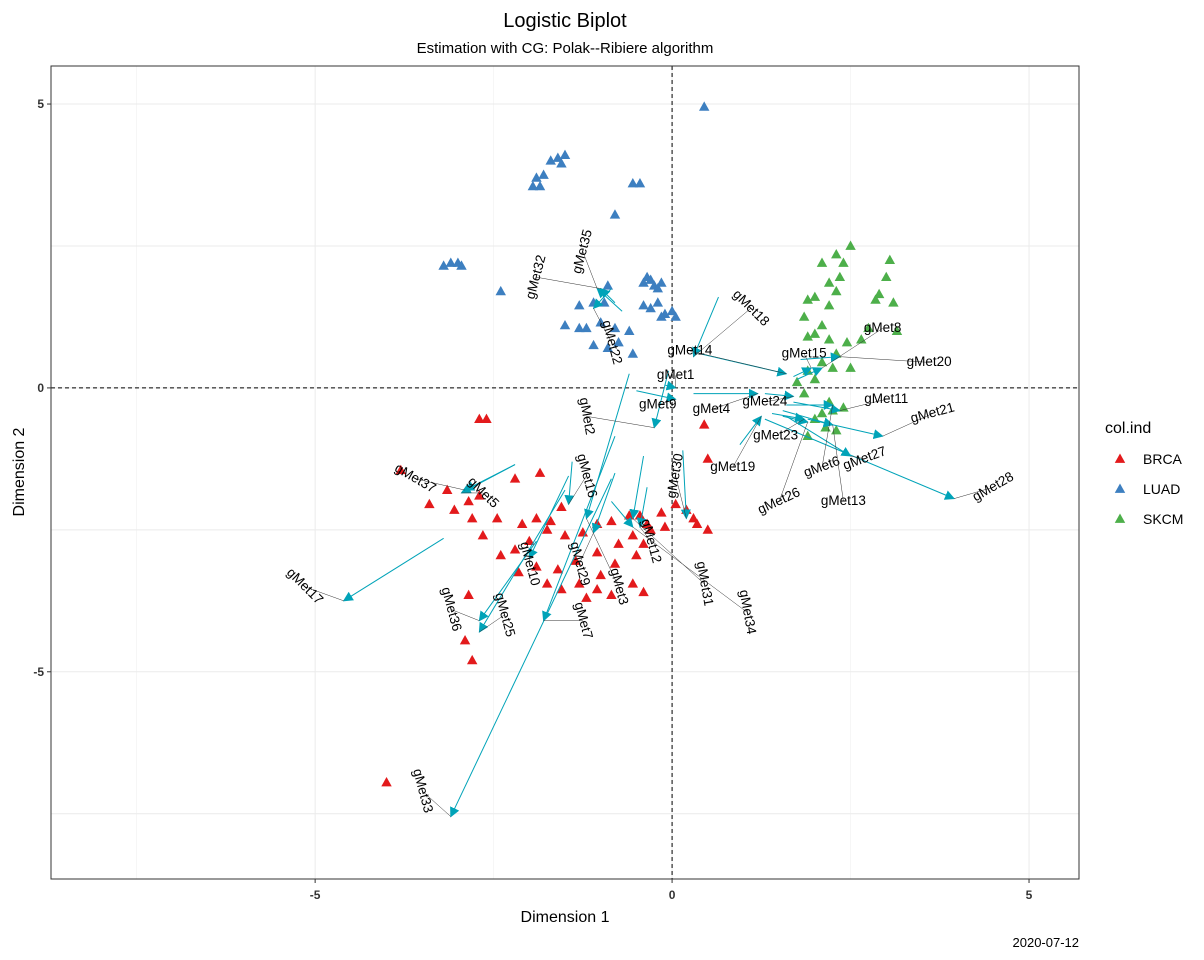  What do you see at coordinates (609, 299) in the screenshot?
I see `variable-arrow-gmet35` at bounding box center [609, 299].